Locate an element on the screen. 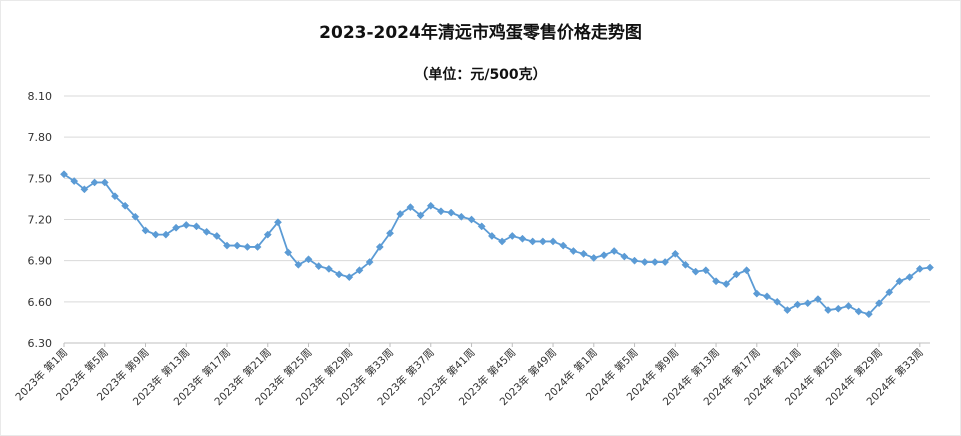  y-tick-label: 6.90 is located at coordinates (40, 261).